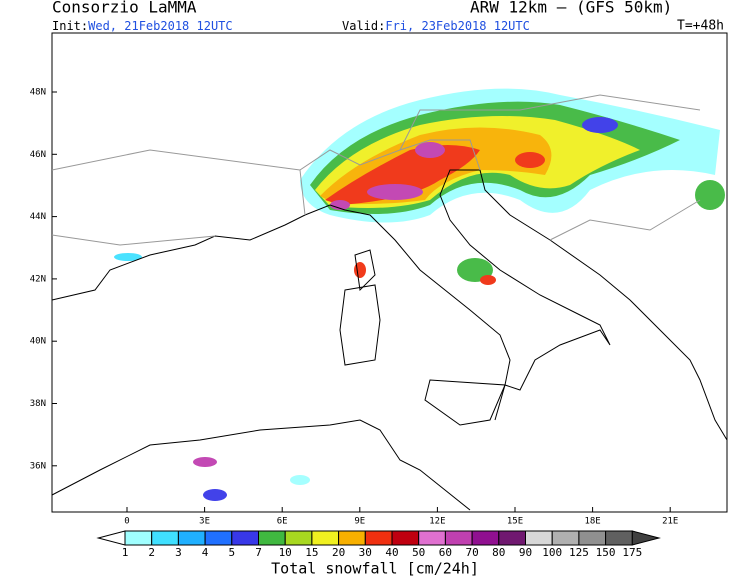  I want to click on colorbar-label: 2, so click(151, 552).